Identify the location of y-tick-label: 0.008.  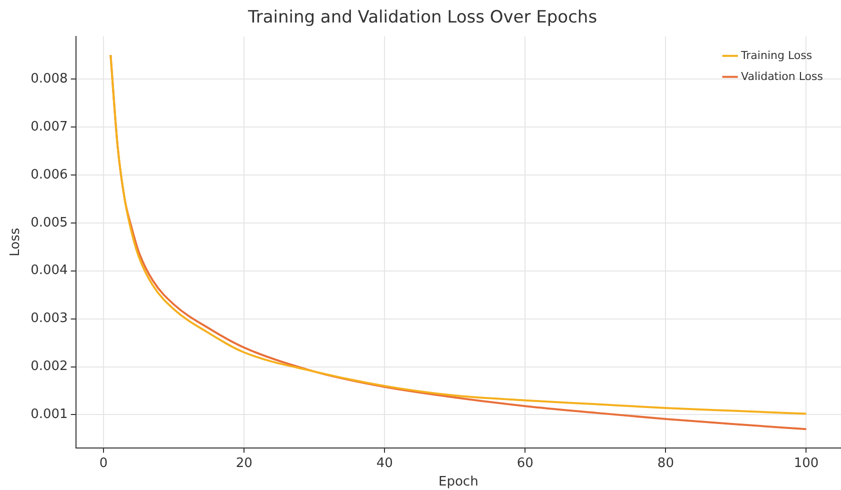
(49, 78).